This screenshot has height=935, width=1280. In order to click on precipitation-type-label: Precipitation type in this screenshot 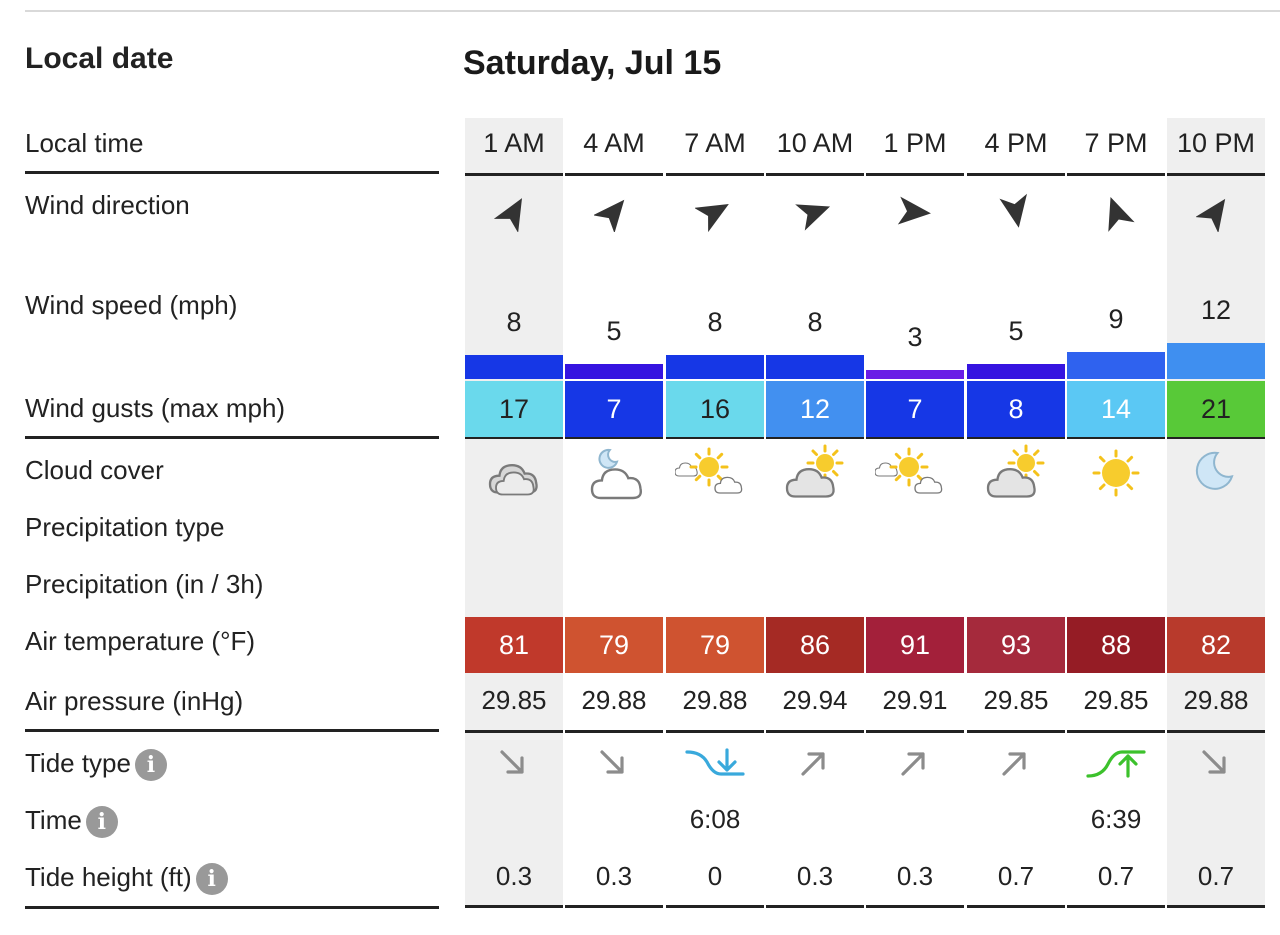, I will do `click(125, 527)`.